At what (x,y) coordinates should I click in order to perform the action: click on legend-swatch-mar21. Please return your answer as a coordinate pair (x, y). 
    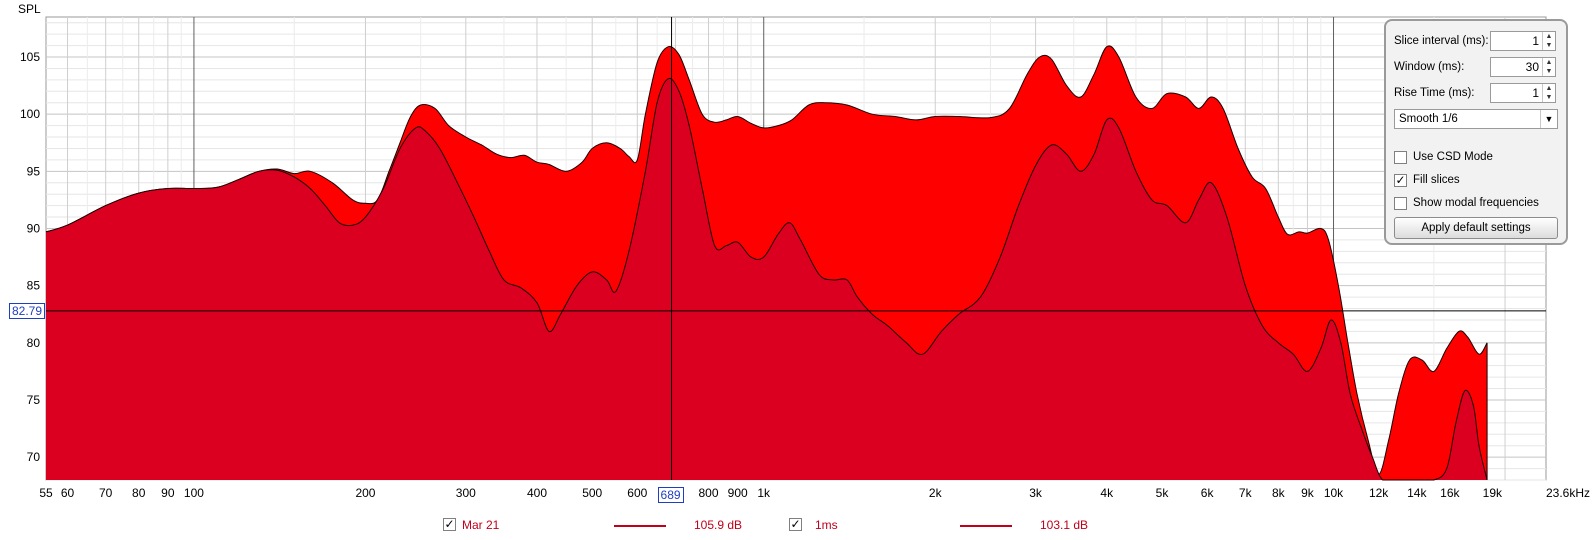
    Looking at the image, I should click on (640, 526).